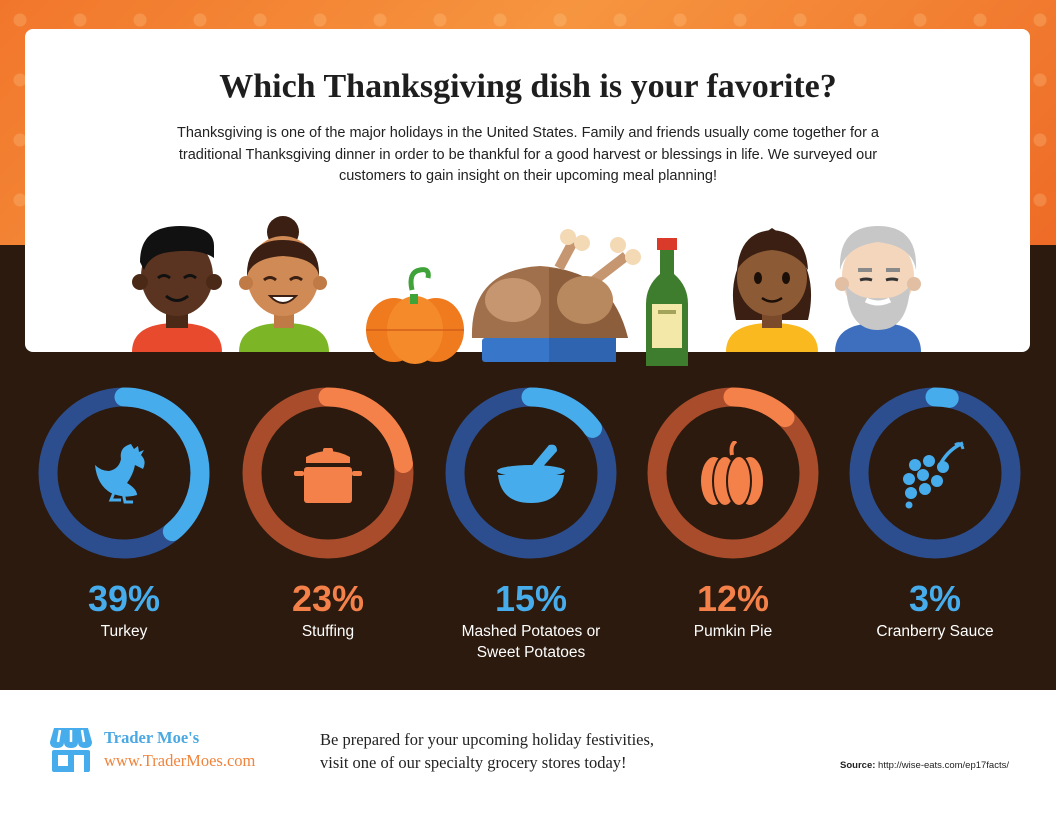 The width and height of the screenshot is (1056, 816). I want to click on source-label: Source:, so click(858, 765).